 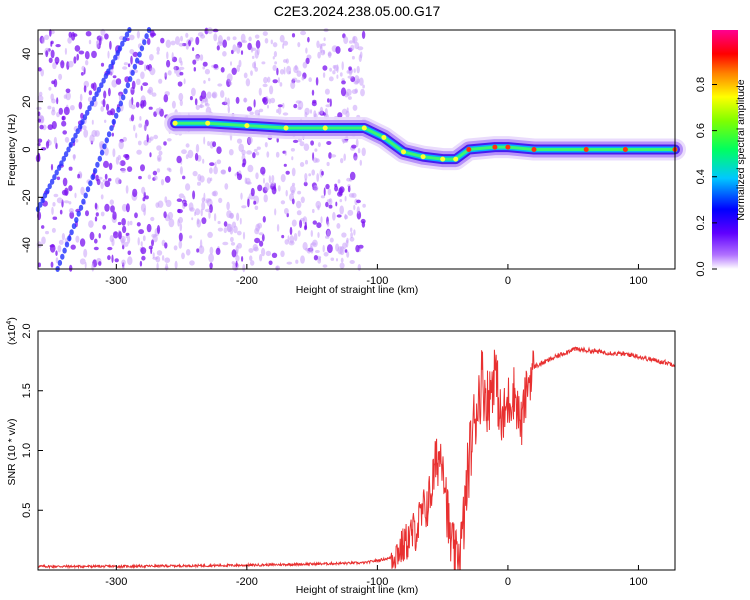 I want to click on spectrum-y-tick-label: 40, so click(x=27, y=54).